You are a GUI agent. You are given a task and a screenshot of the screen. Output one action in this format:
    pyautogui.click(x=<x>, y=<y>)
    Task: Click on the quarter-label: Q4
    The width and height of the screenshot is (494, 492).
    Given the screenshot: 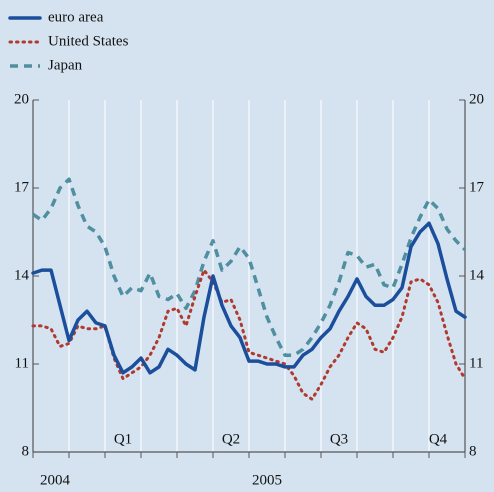 What is the action you would take?
    pyautogui.click(x=438, y=439)
    